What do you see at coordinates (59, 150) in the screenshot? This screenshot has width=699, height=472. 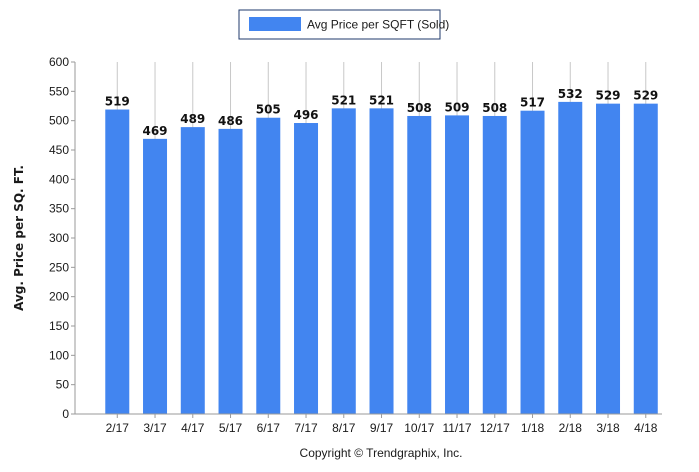 I see `y-tick-label: 450` at bounding box center [59, 150].